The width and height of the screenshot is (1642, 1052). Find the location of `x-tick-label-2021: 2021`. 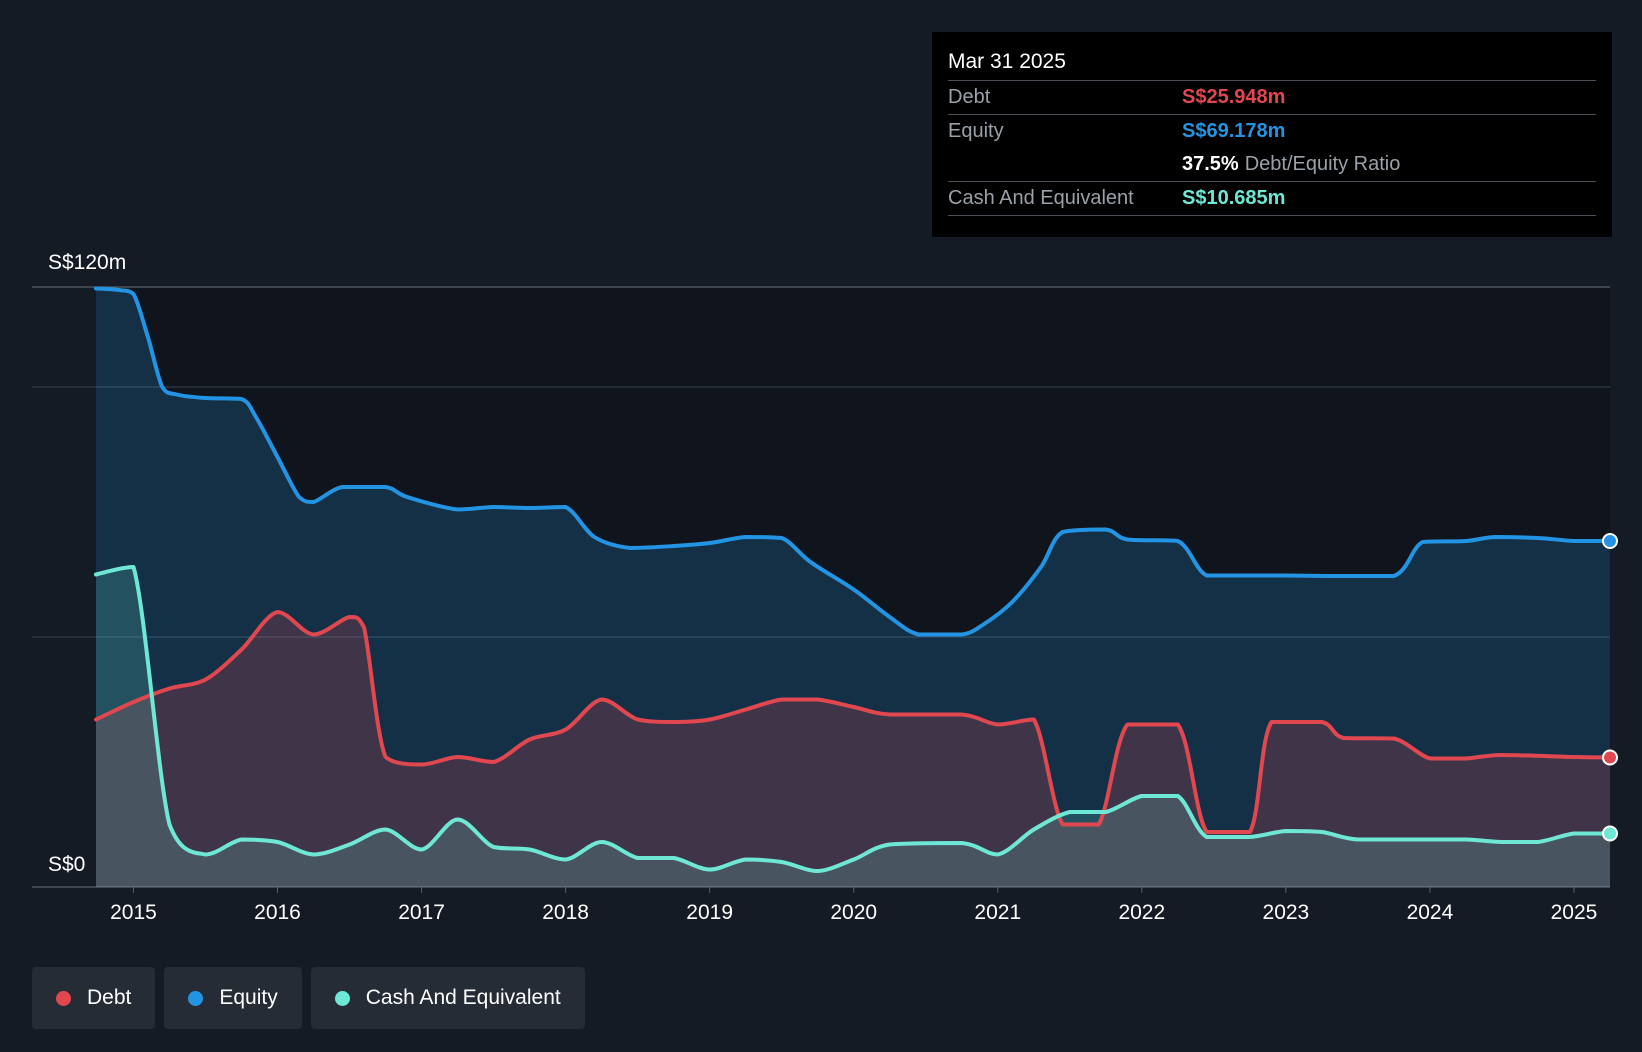

x-tick-label-2021: 2021 is located at coordinates (997, 912).